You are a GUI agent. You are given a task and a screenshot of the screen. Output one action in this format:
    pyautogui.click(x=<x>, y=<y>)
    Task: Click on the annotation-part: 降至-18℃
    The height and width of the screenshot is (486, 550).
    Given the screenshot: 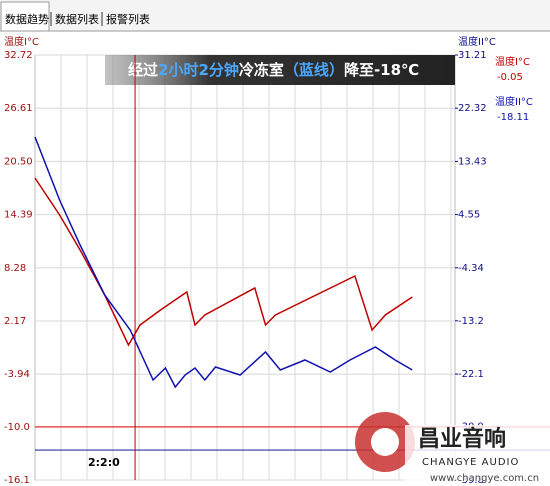 What is the action you would take?
    pyautogui.click(x=381, y=70)
    